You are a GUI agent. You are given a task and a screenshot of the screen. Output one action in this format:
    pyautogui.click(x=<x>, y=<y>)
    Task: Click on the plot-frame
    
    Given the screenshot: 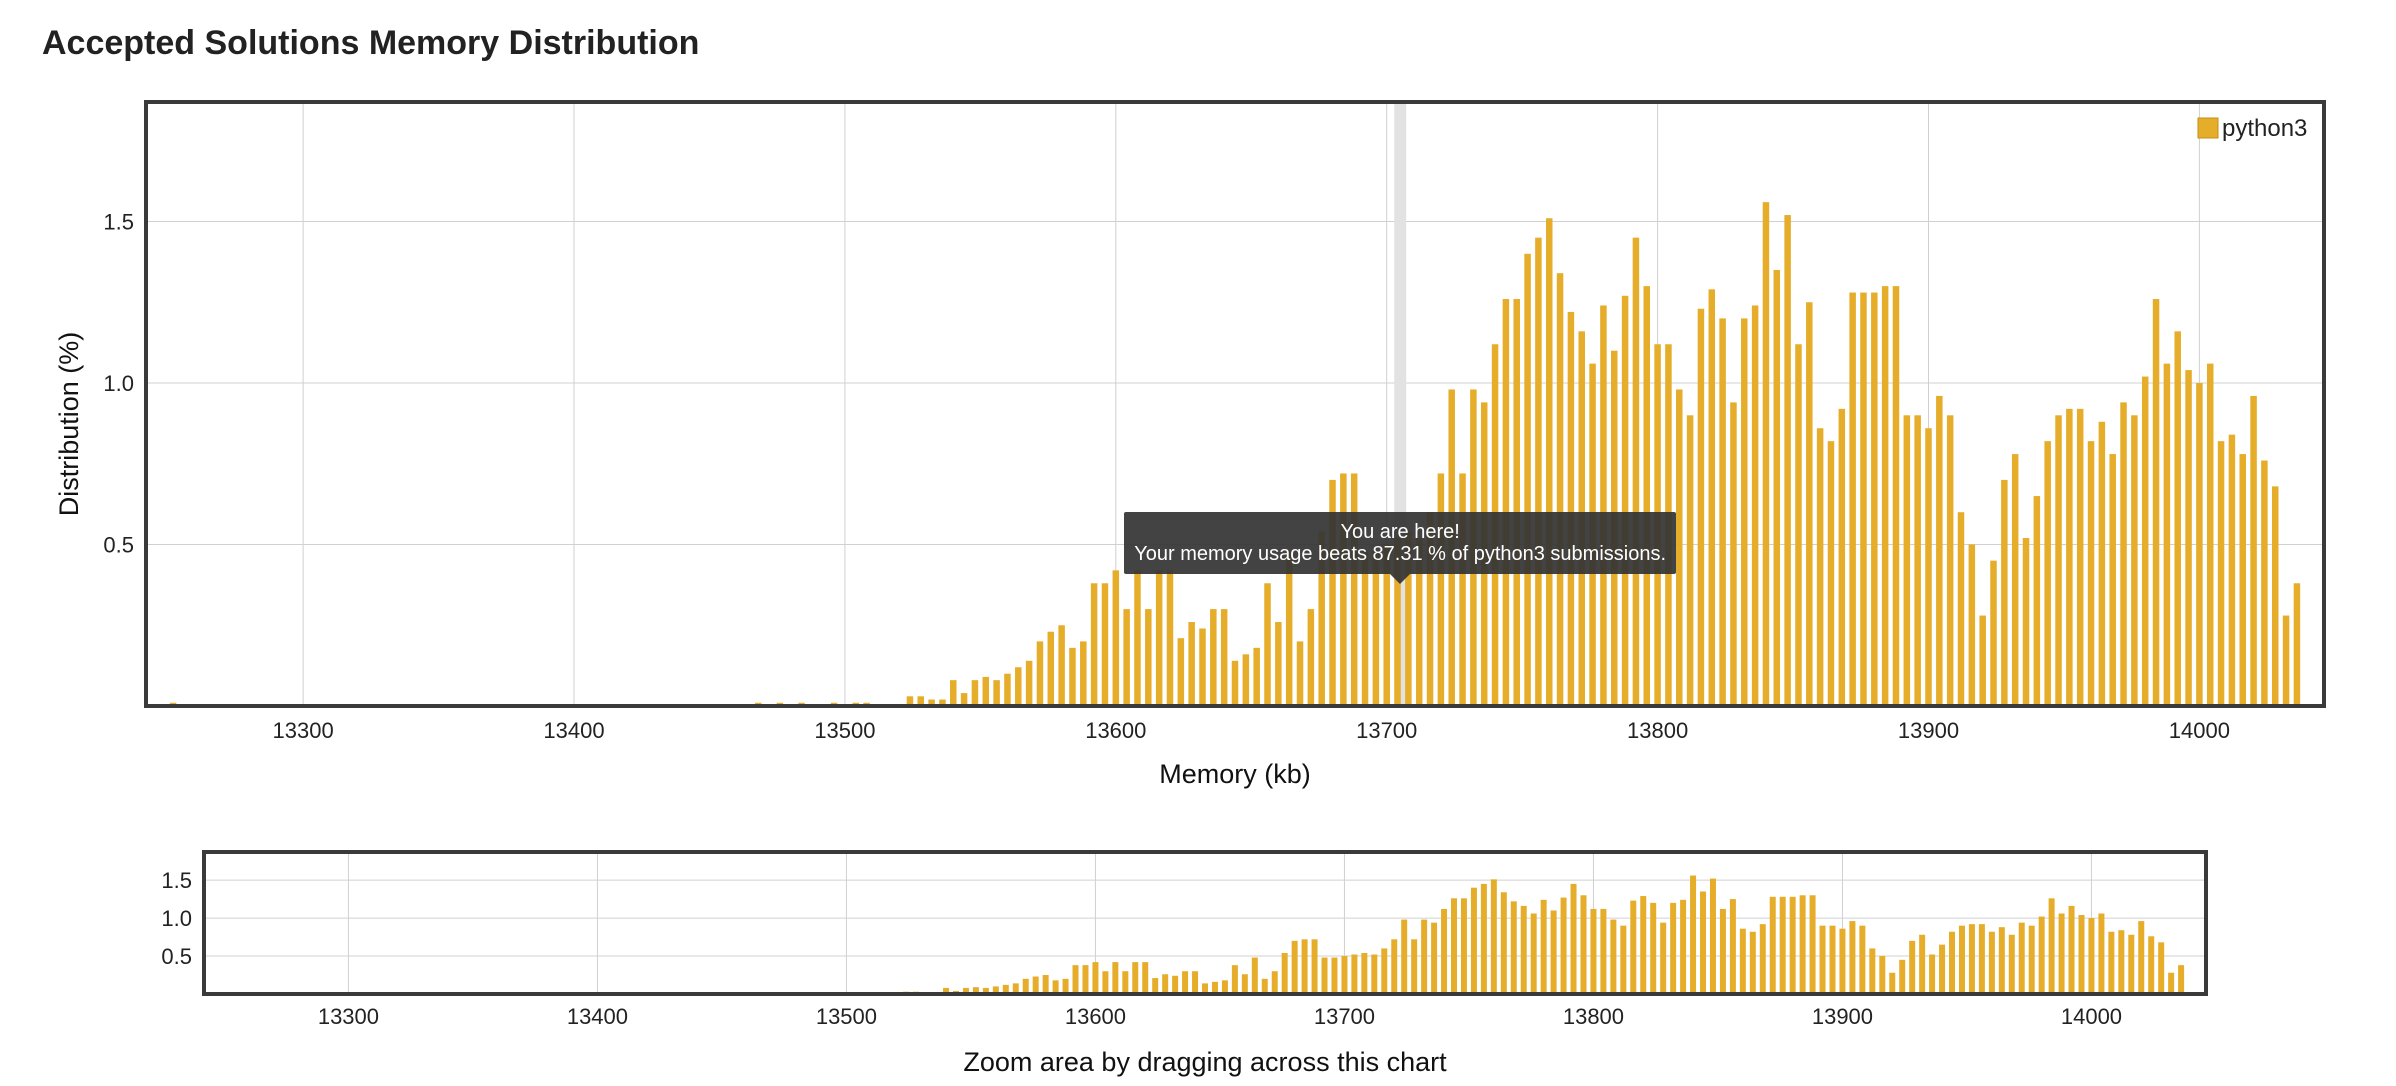 What is the action you would take?
    pyautogui.click(x=1205, y=923)
    